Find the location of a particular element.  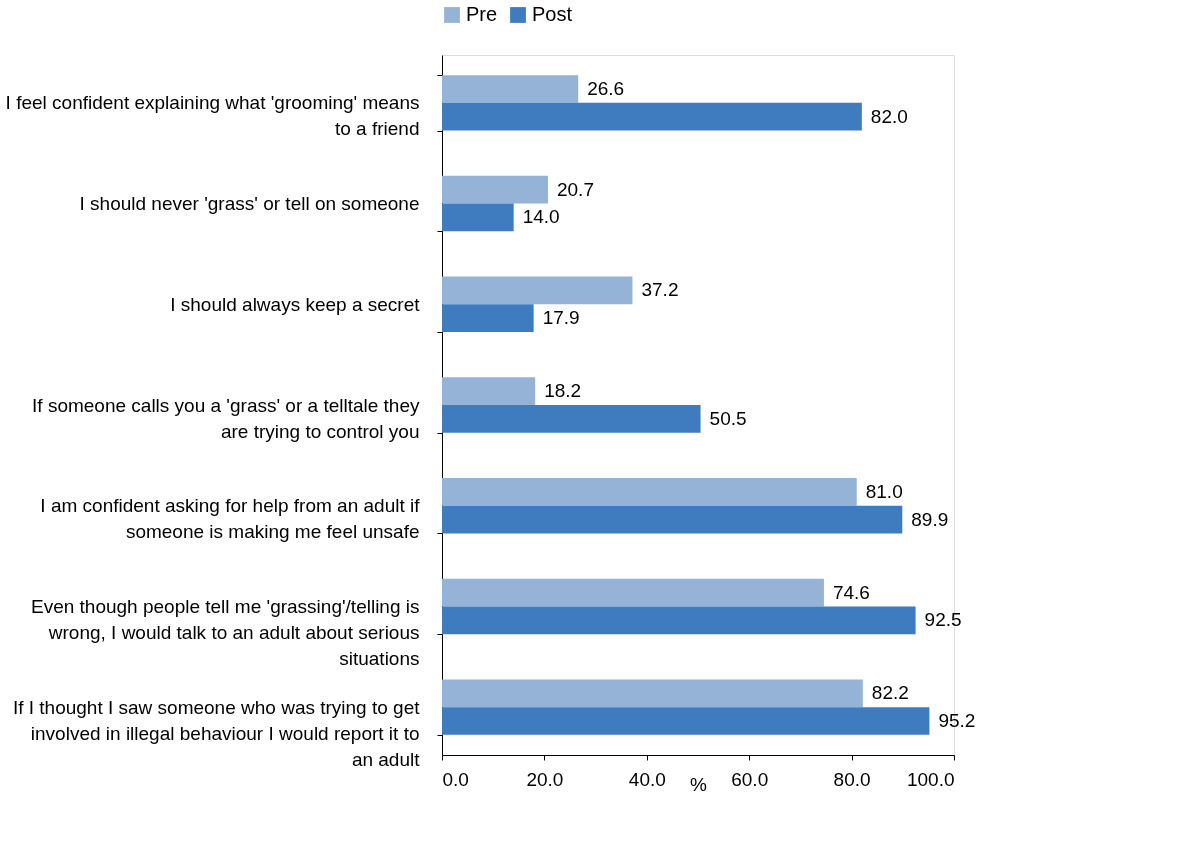

y-tick-label: I am confident asking for help from an adult if someone is making me feel unsafe is located at coordinates (230, 519).